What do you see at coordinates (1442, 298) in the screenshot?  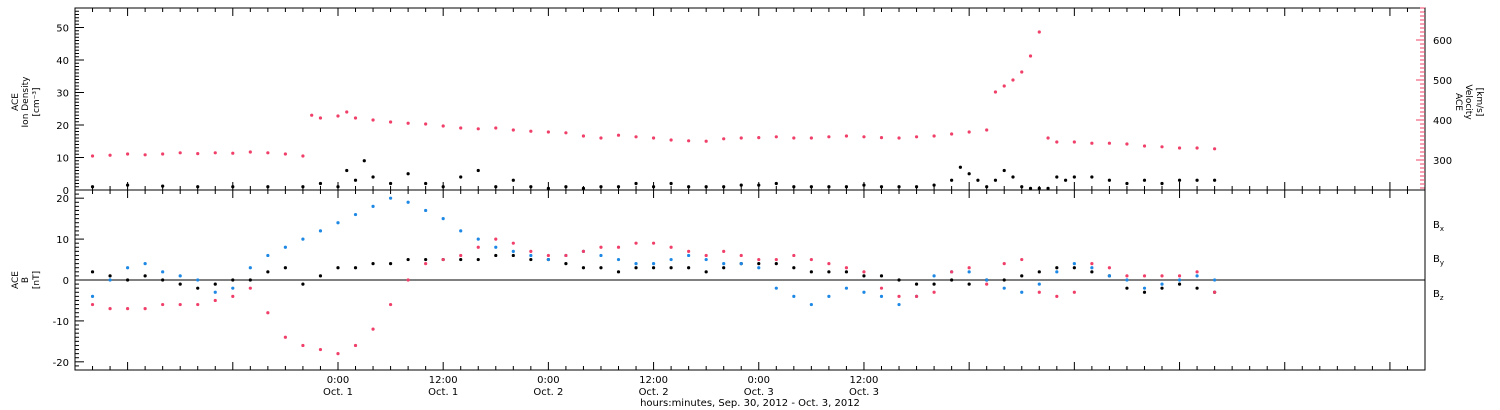 I see `legend-subscript: z` at bounding box center [1442, 298].